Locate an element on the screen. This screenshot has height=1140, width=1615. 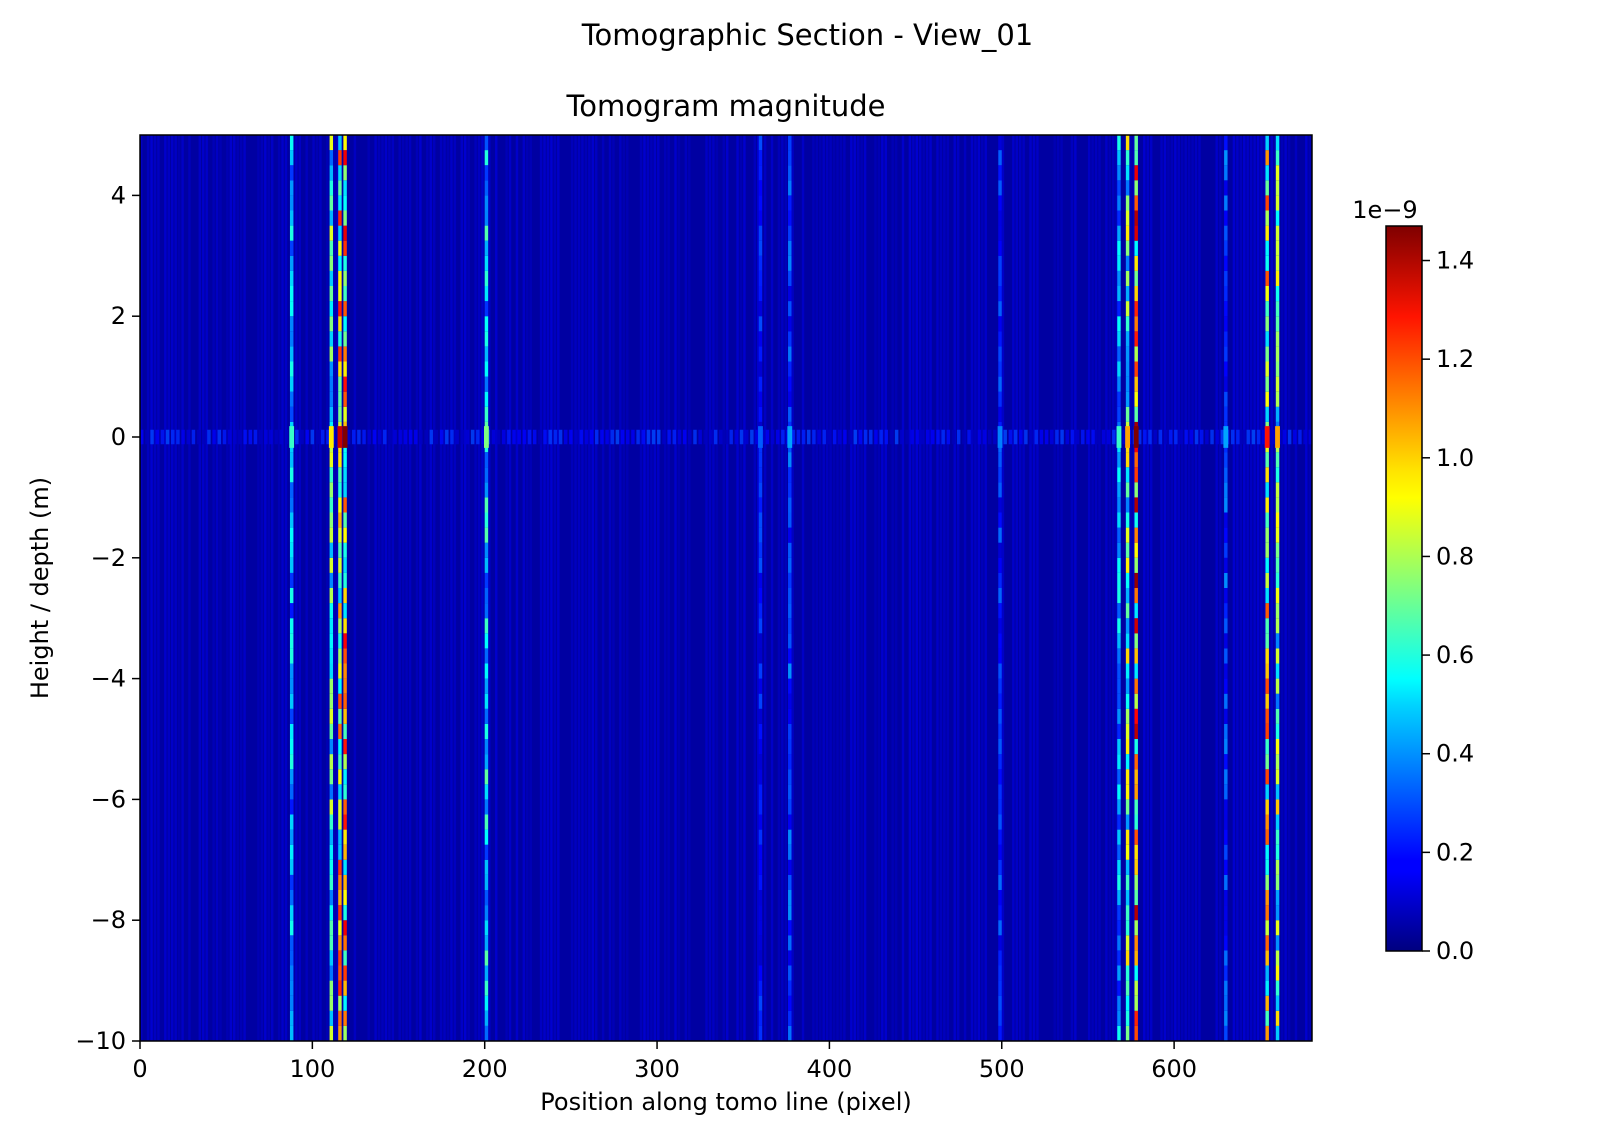
figure-suptitle: Tomographic Section - View_01 is located at coordinates (807, 35).